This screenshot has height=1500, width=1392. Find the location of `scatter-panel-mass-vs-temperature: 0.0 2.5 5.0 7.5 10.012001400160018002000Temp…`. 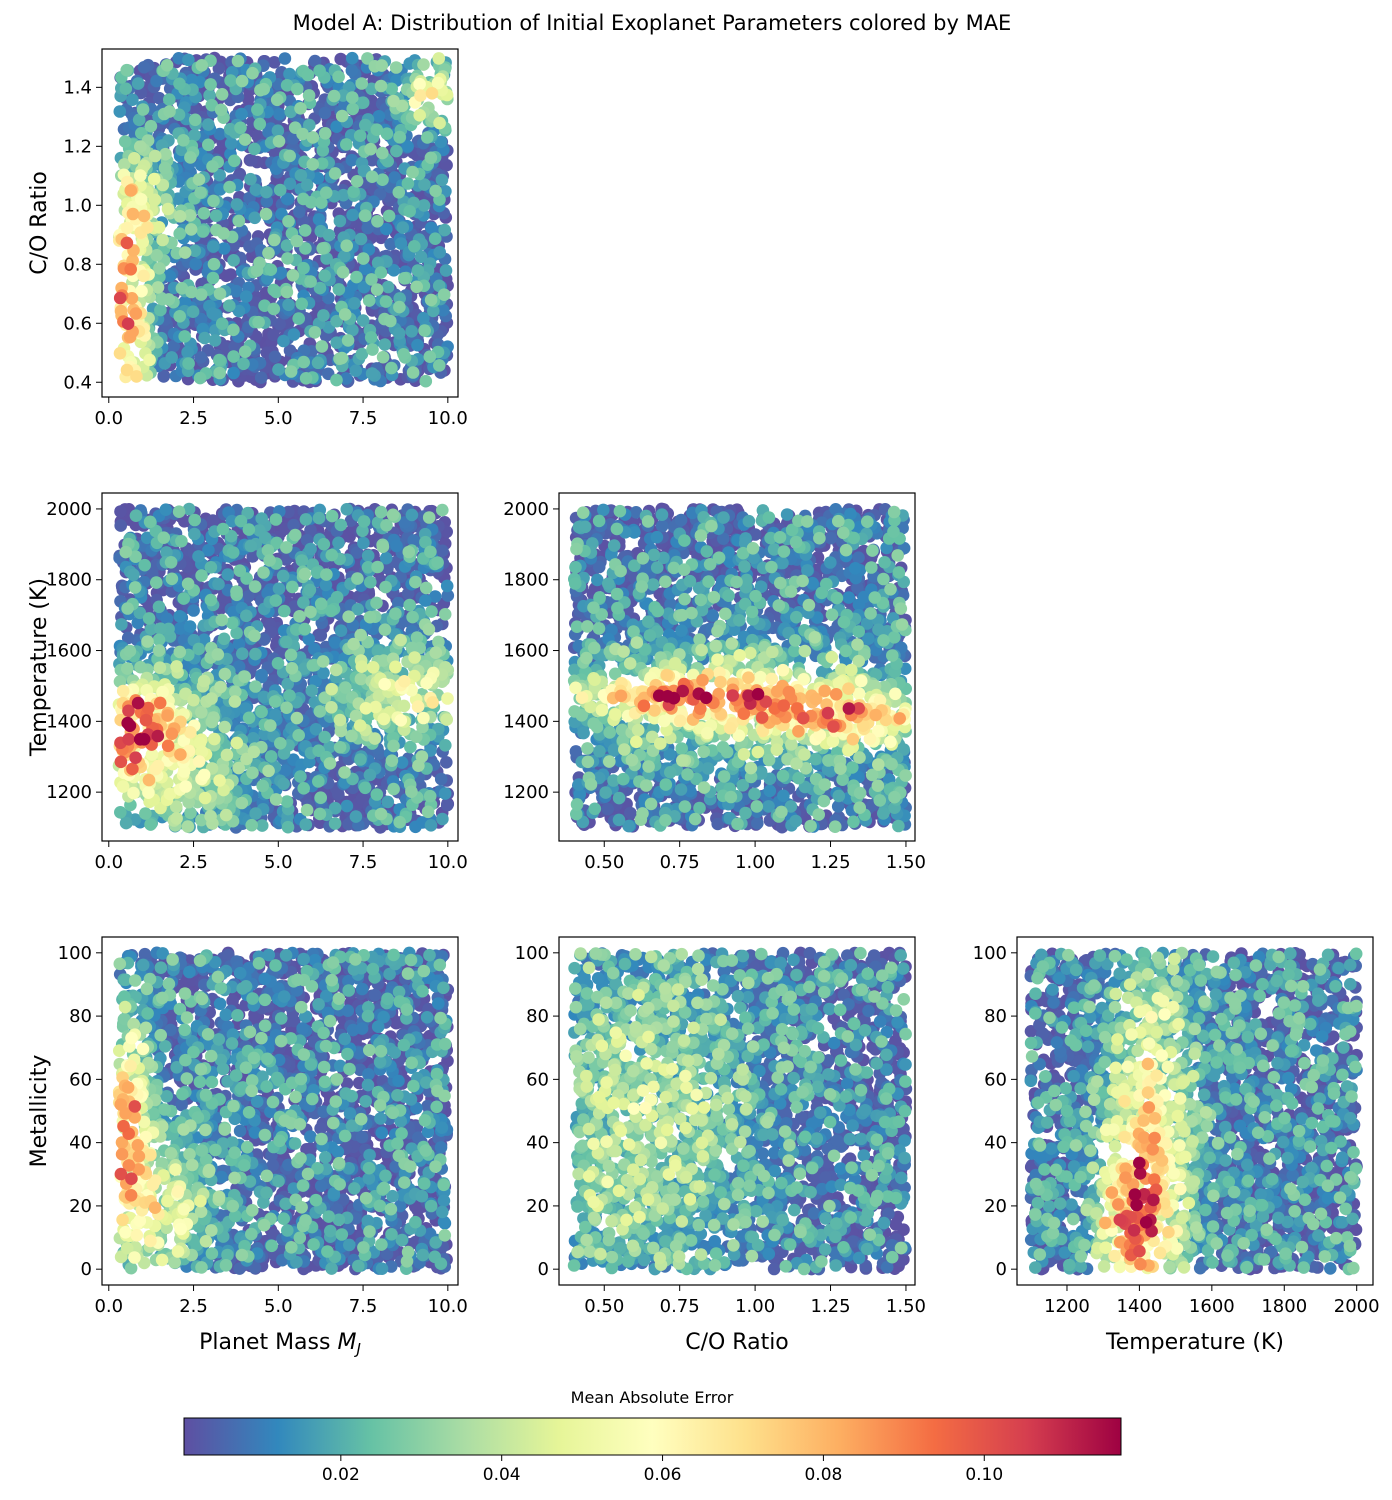

scatter-panel-mass-vs-temperature: 0.0 2.5 5.0 7.5 10.012001400160018002000Temp… is located at coordinates (247, 682).